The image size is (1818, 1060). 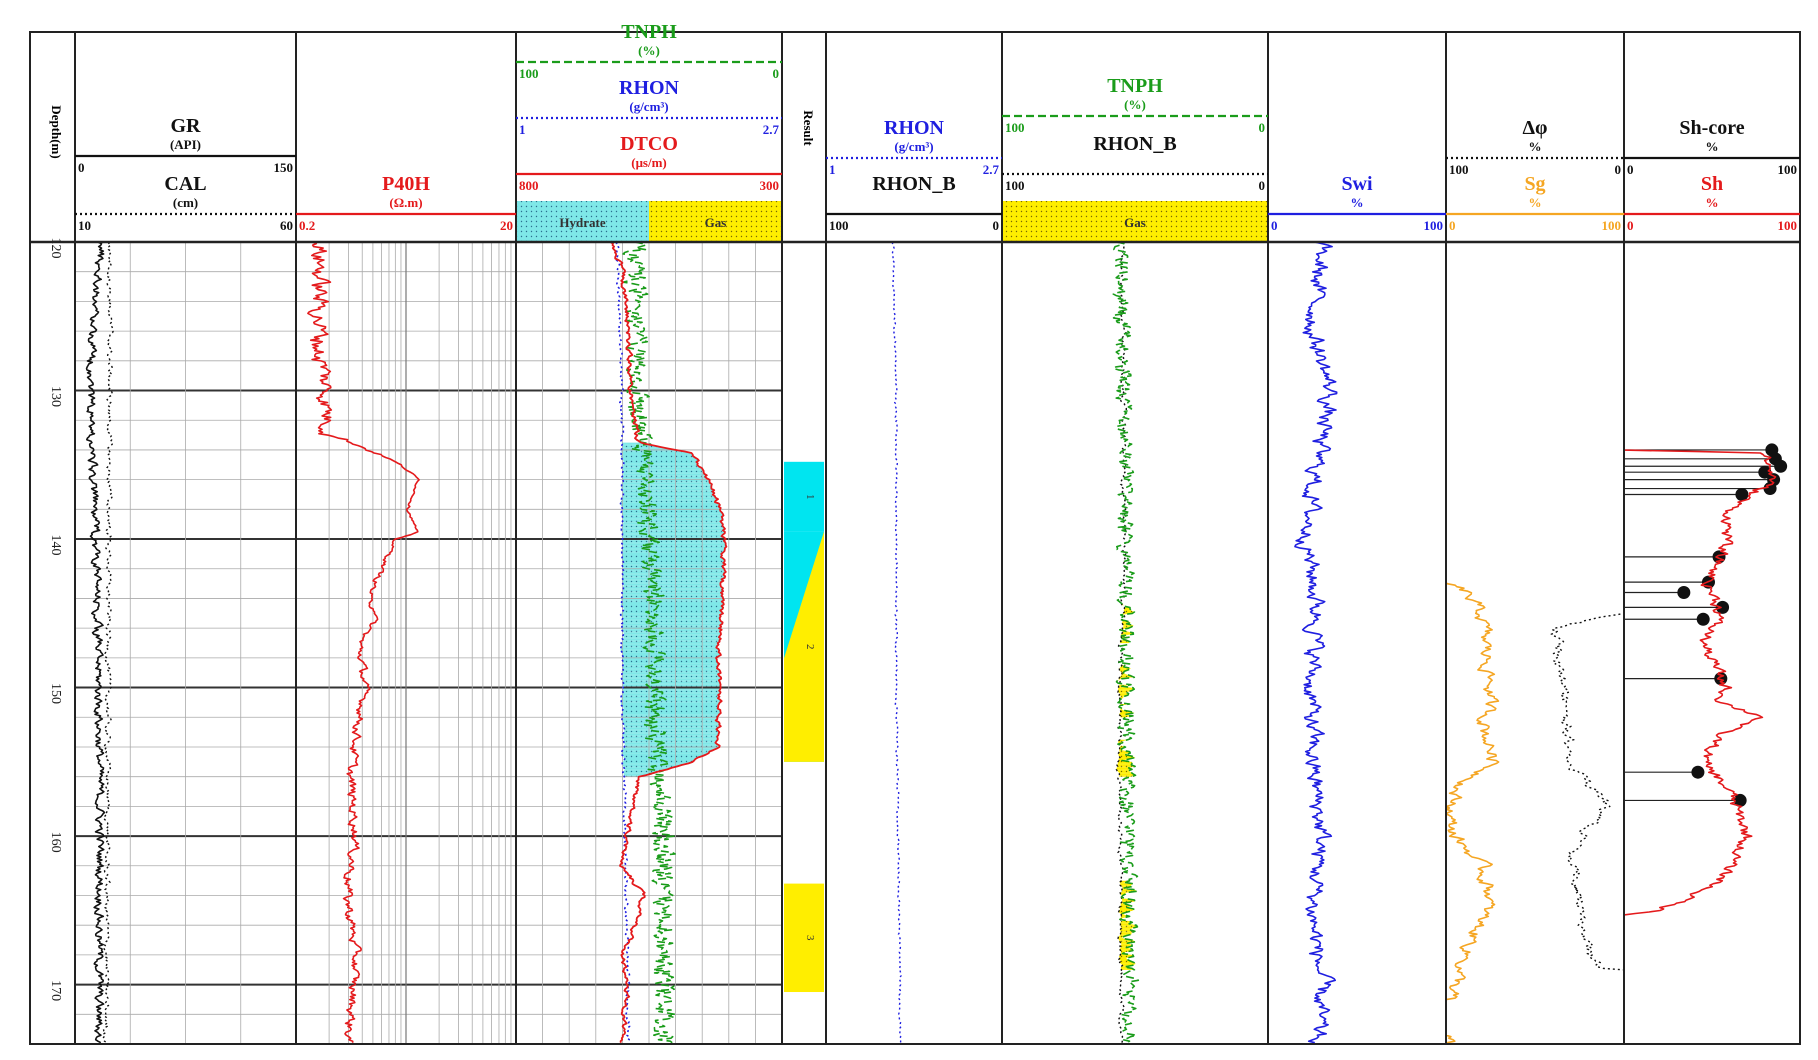 What do you see at coordinates (716, 222) in the screenshot?
I see `legend-gas-label: Gas` at bounding box center [716, 222].